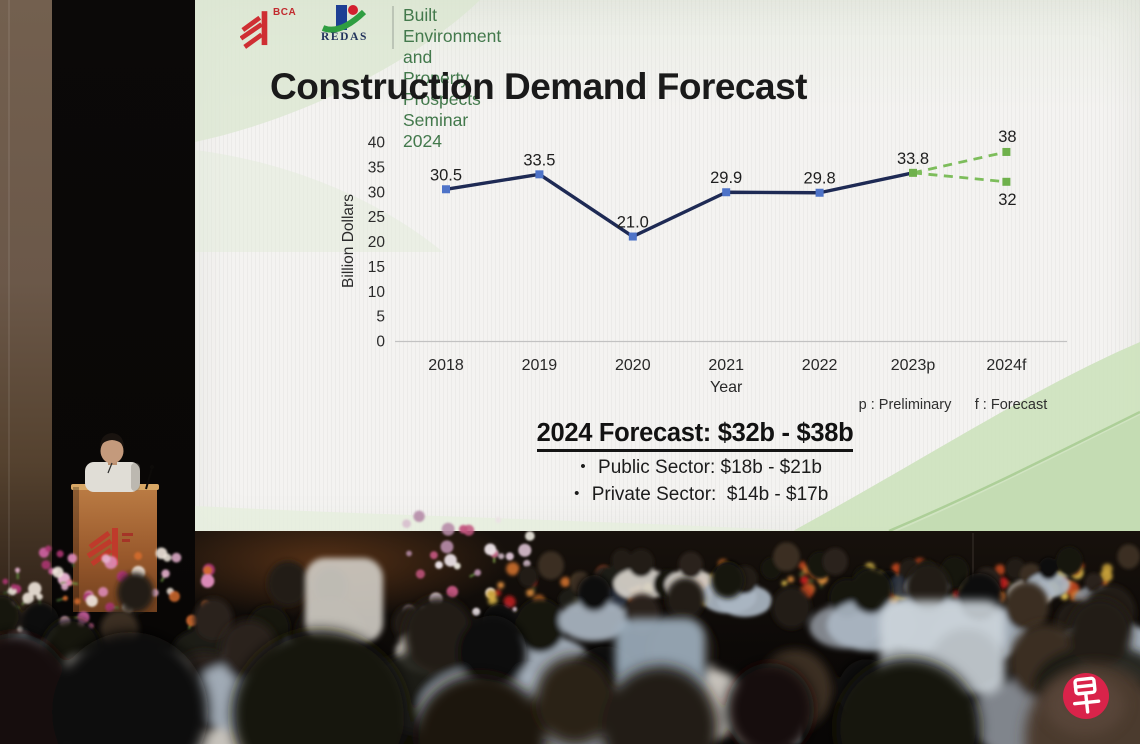 Image resolution: width=1140 pixels, height=744 pixels. Describe the element at coordinates (913, 365) in the screenshot. I see `svg-text: 2023p` at that location.